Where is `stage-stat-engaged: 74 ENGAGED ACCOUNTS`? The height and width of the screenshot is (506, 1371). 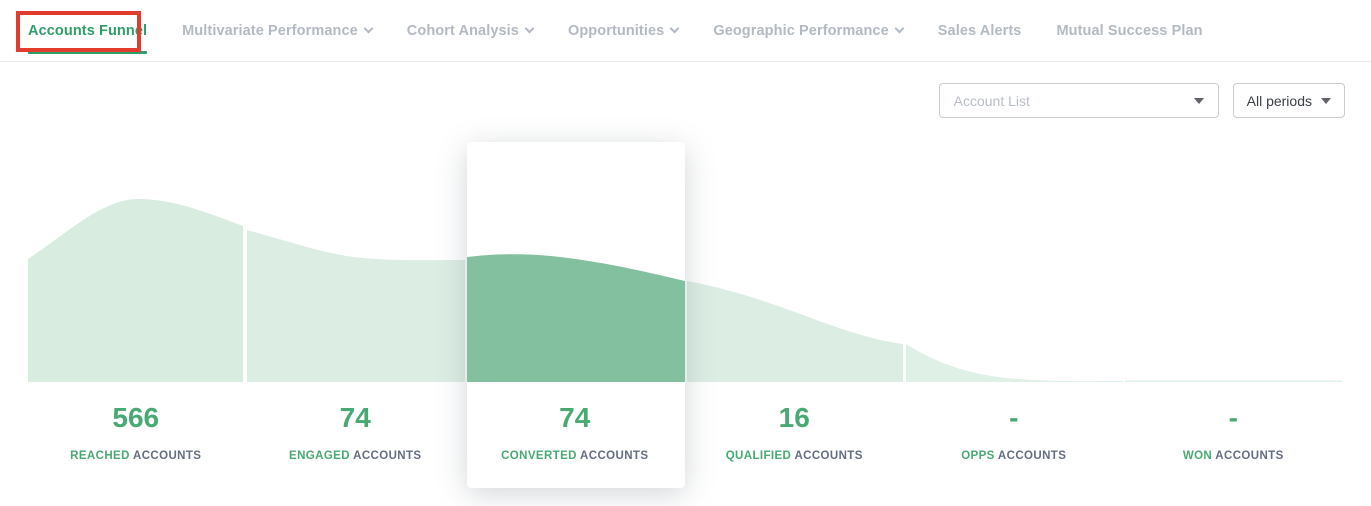 stage-stat-engaged: 74 ENGAGED ACCOUNTS is located at coordinates (356, 431).